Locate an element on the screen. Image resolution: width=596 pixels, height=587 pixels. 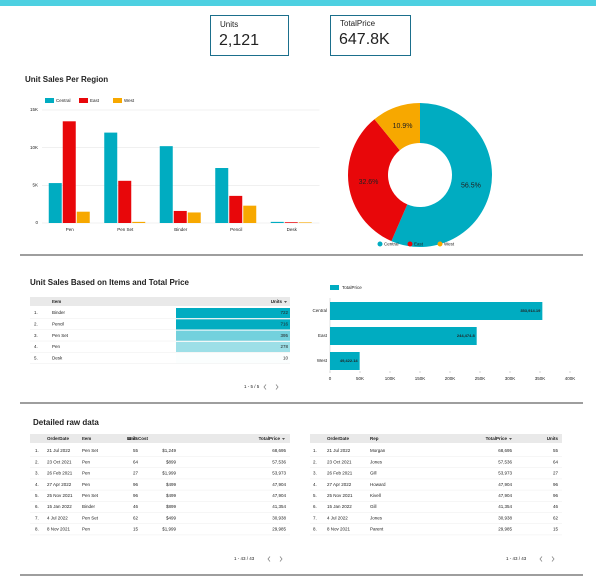
cell: Howard is located at coordinates (378, 484).